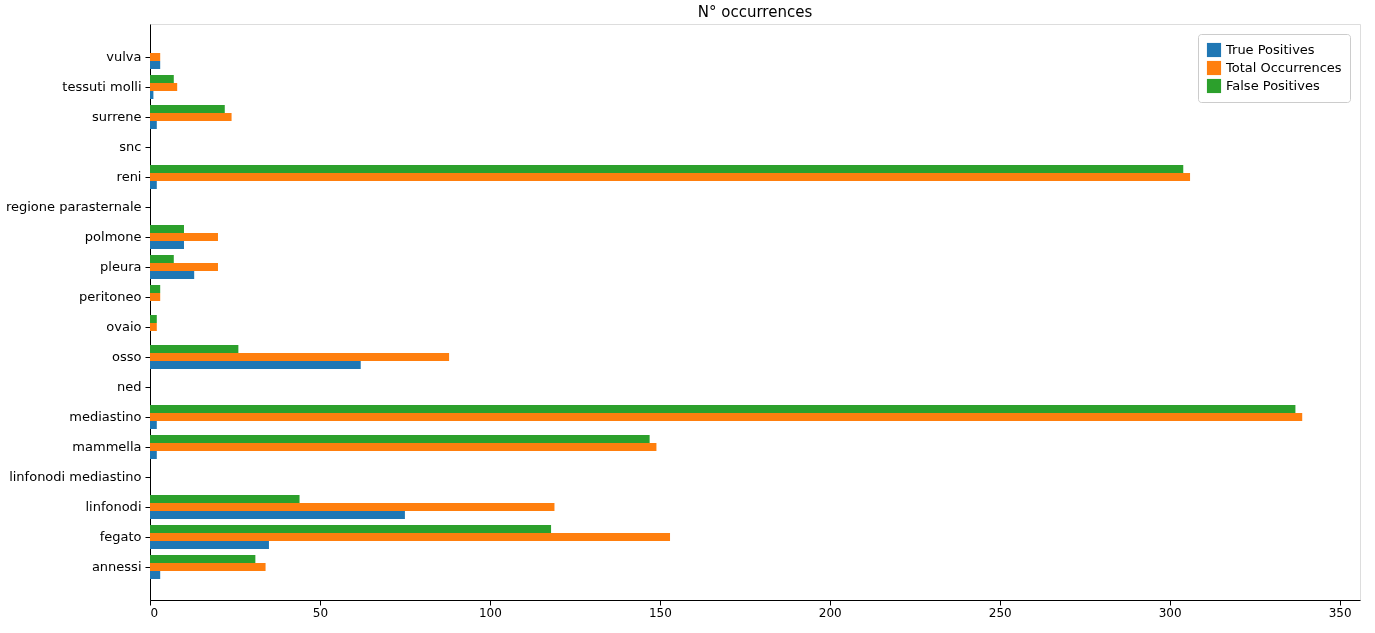 This screenshot has width=1375, height=633. Describe the element at coordinates (130, 146) in the screenshot. I see `y-tick-label: snc` at that location.